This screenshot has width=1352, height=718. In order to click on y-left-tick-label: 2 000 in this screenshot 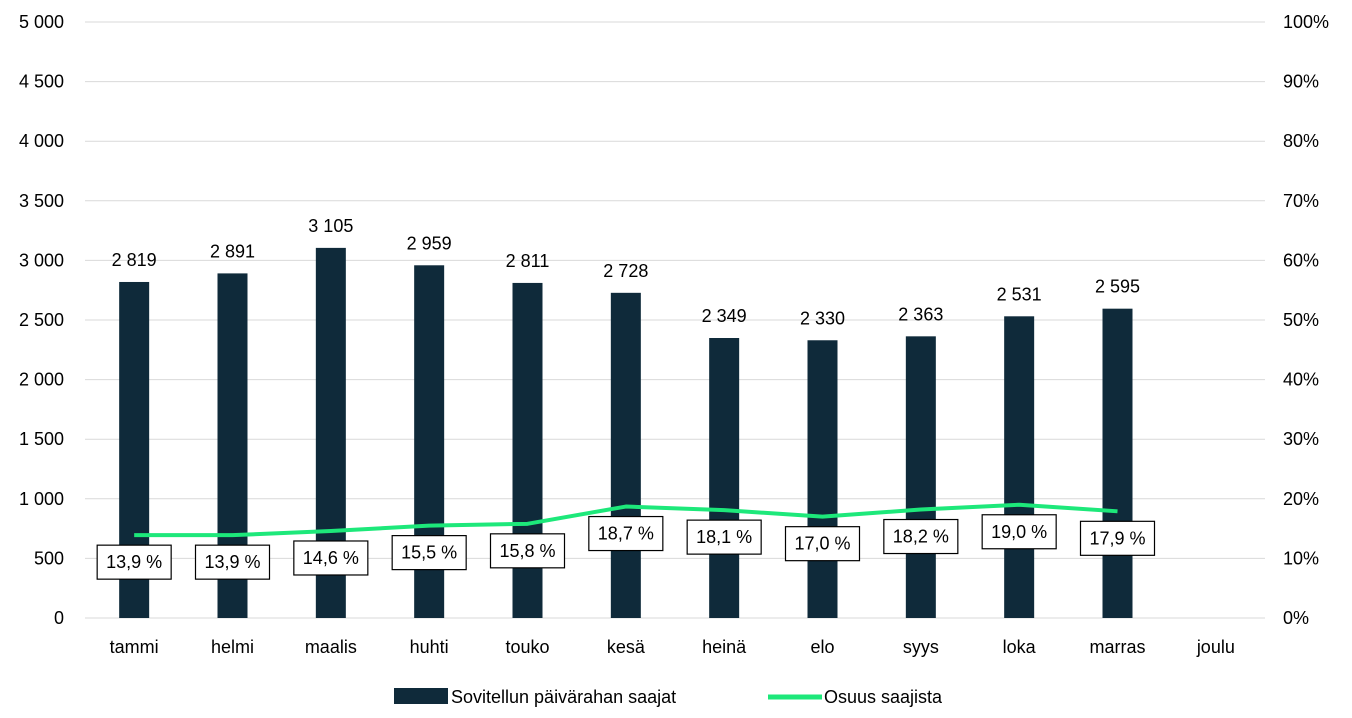, I will do `click(41, 380)`.